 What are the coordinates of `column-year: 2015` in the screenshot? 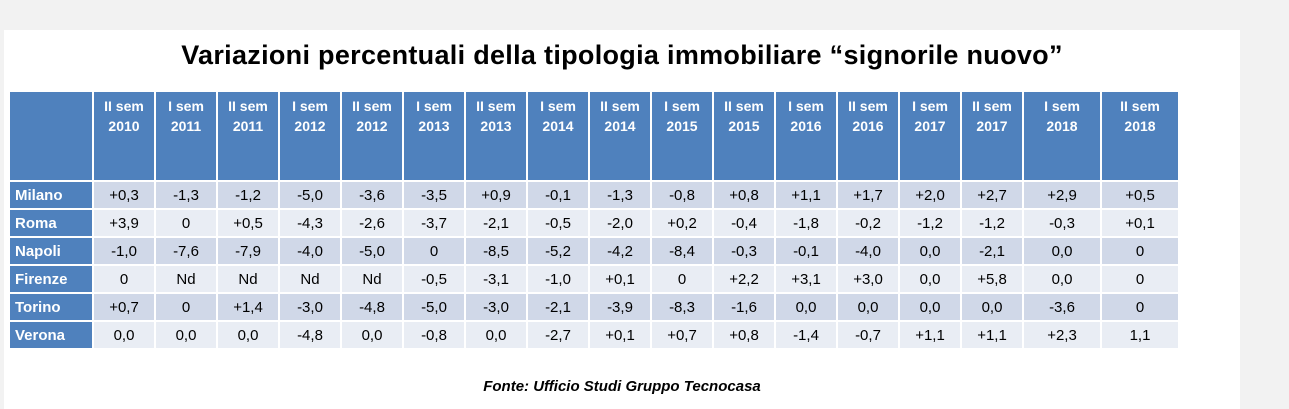 It's located at (682, 126).